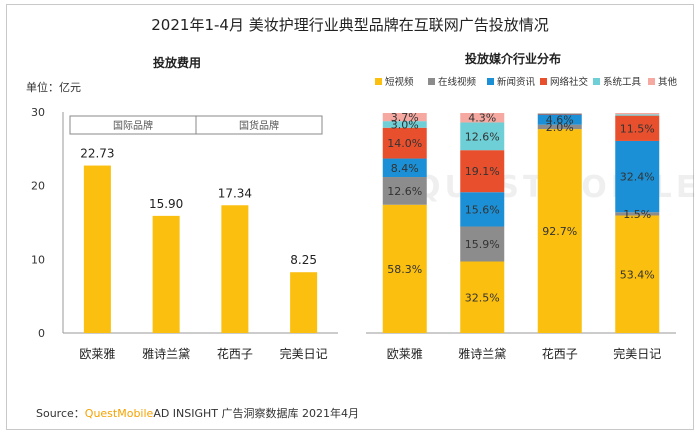  I want to click on segment-label: 14.0%, so click(404, 143).